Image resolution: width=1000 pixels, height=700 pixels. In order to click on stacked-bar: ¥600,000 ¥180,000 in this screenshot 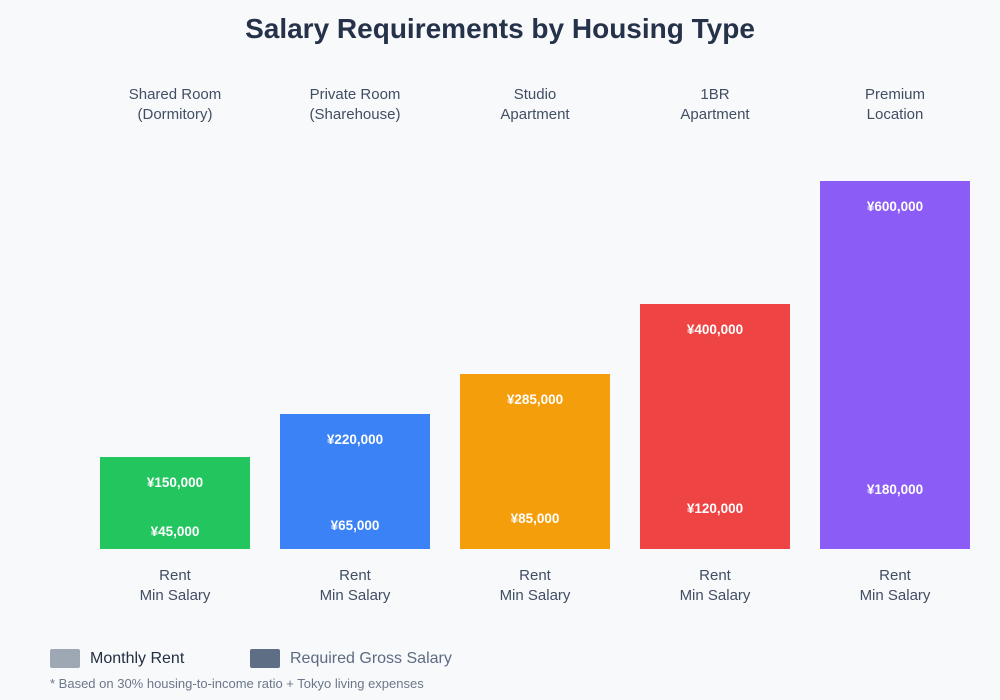, I will do `click(895, 365)`.